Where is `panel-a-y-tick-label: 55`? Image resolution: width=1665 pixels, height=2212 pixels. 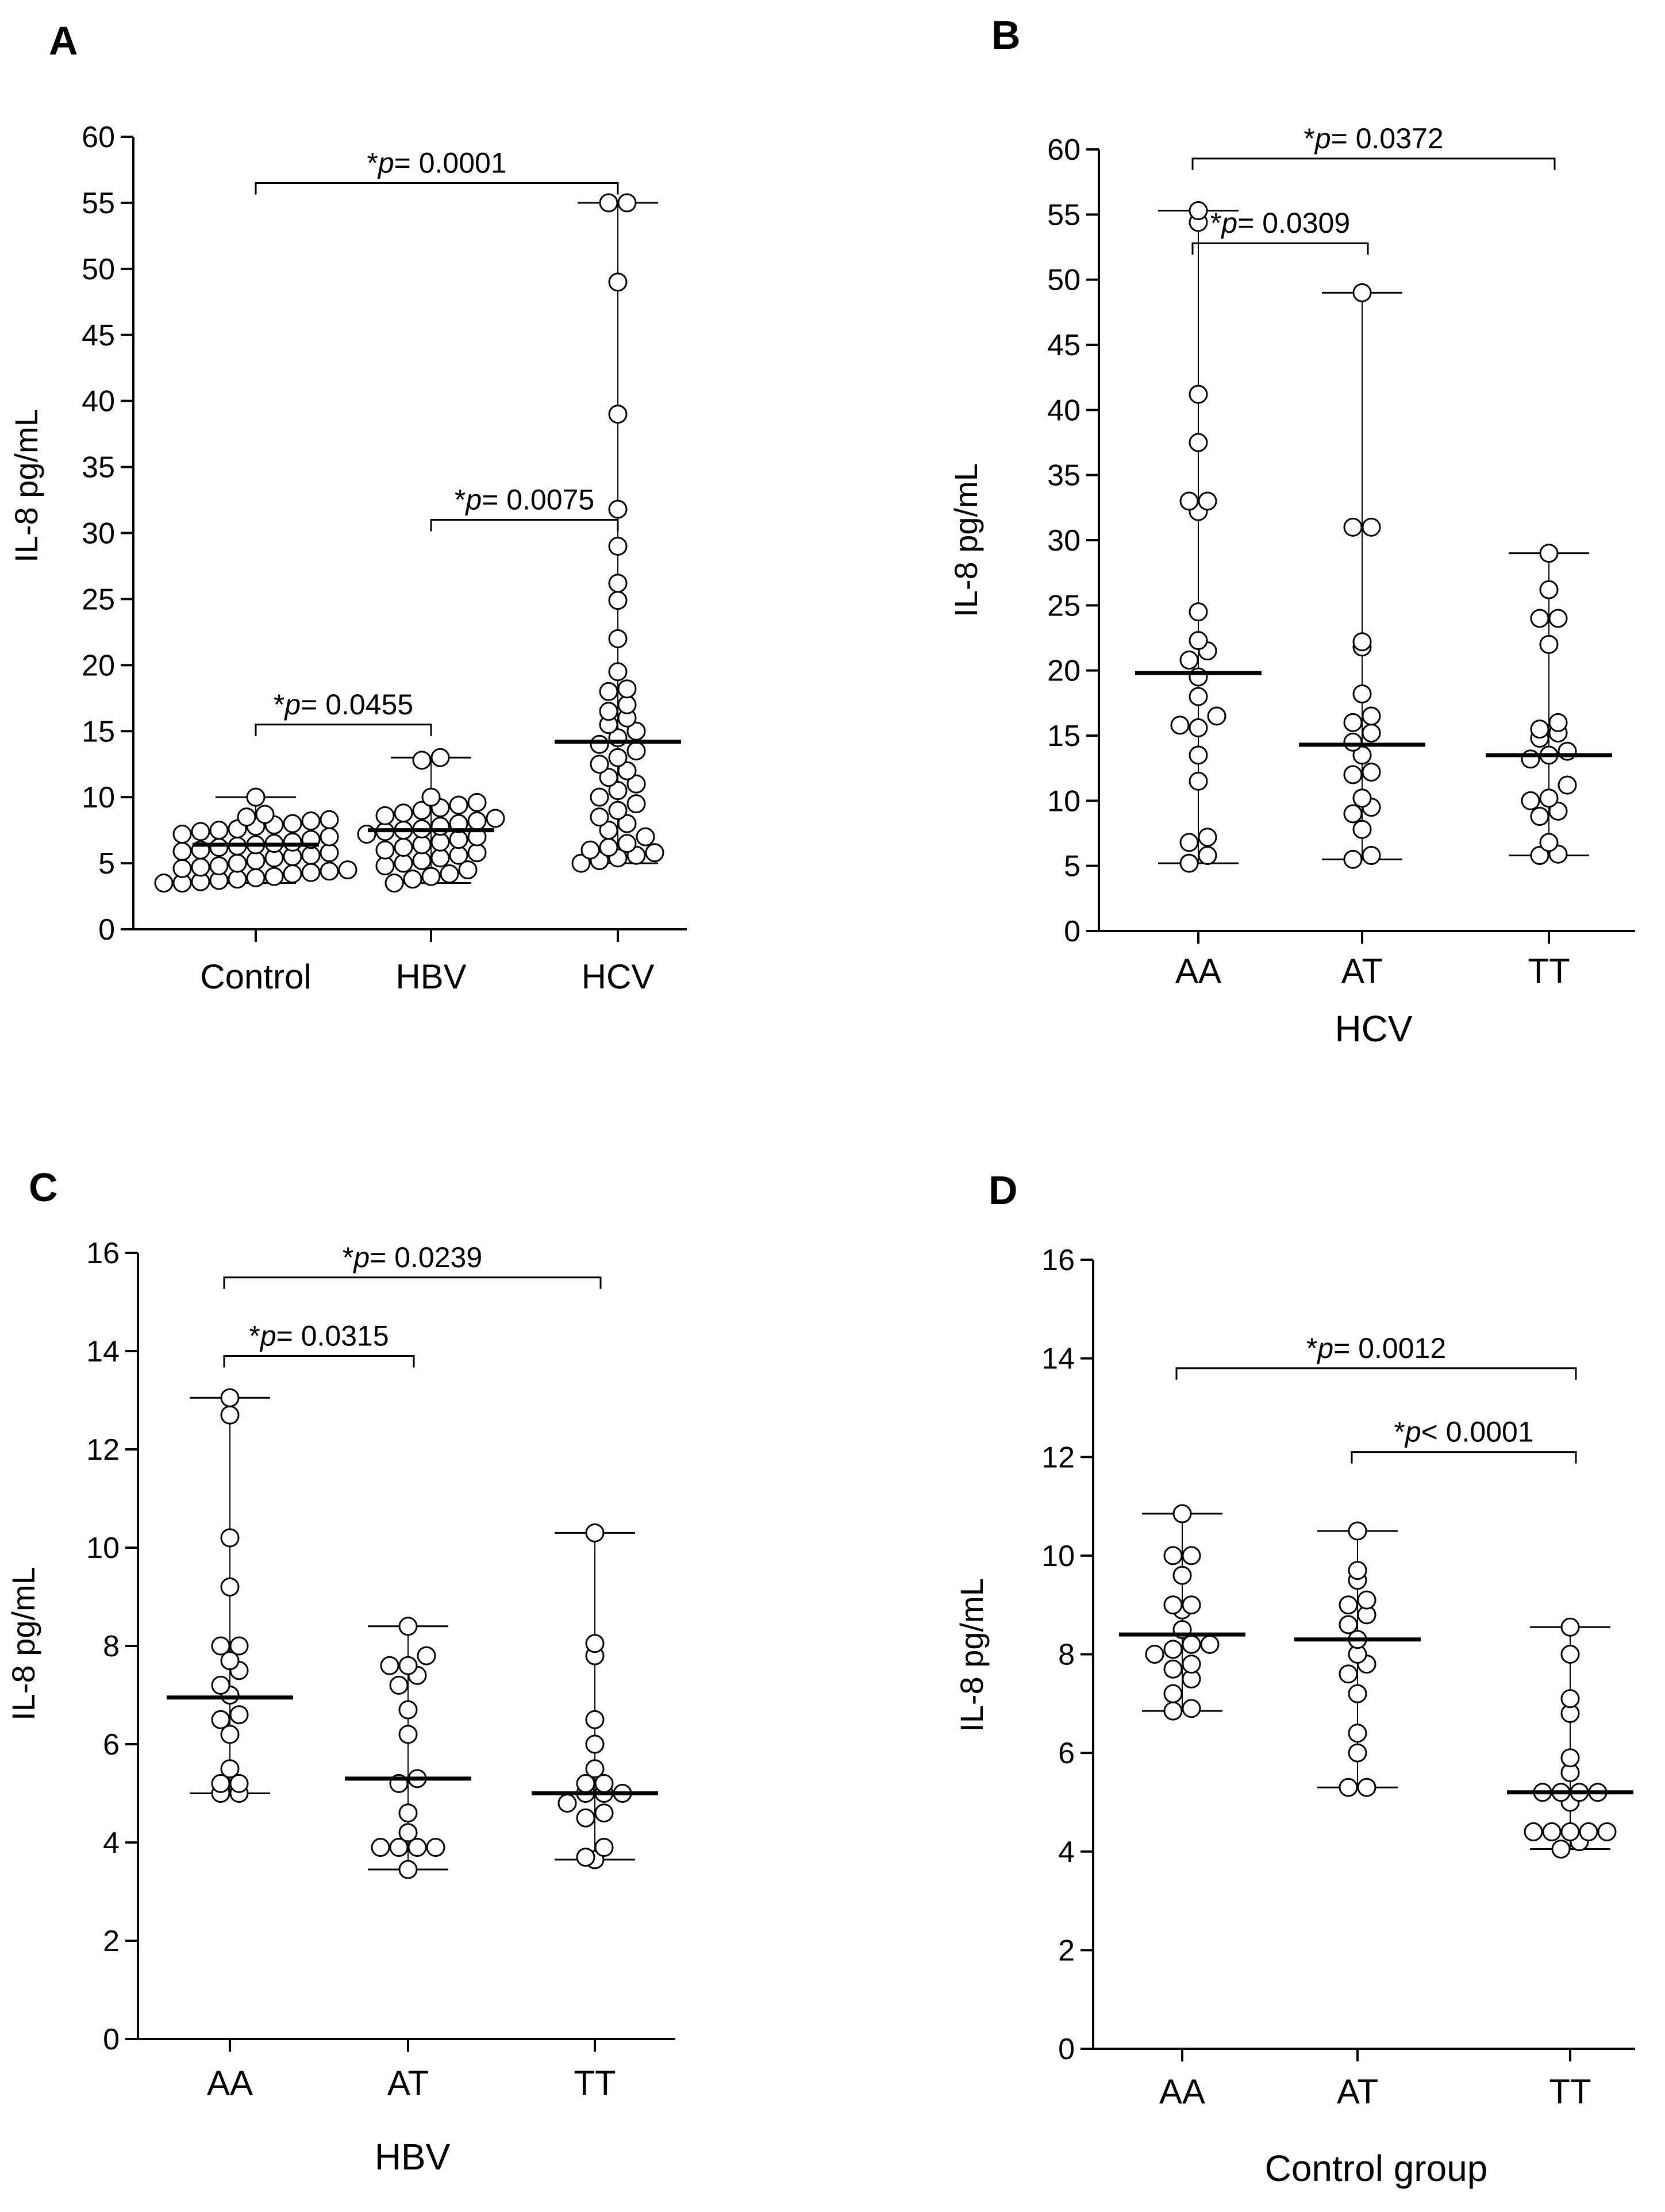
panel-a-y-tick-label: 55 is located at coordinates (99, 204).